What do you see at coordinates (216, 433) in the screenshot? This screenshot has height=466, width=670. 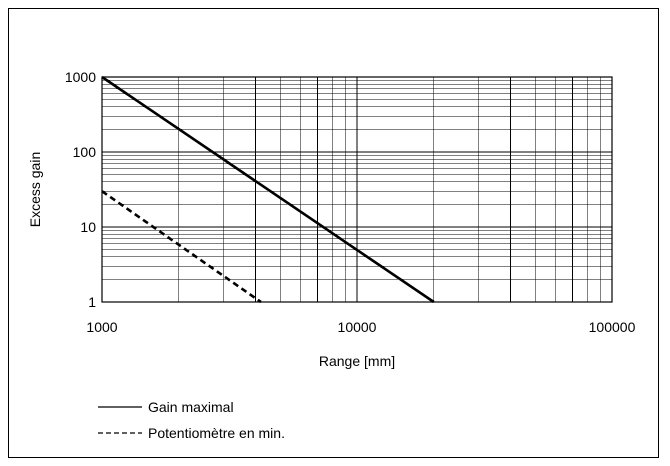 I see `legend-label: Potentiomètre en min.` at bounding box center [216, 433].